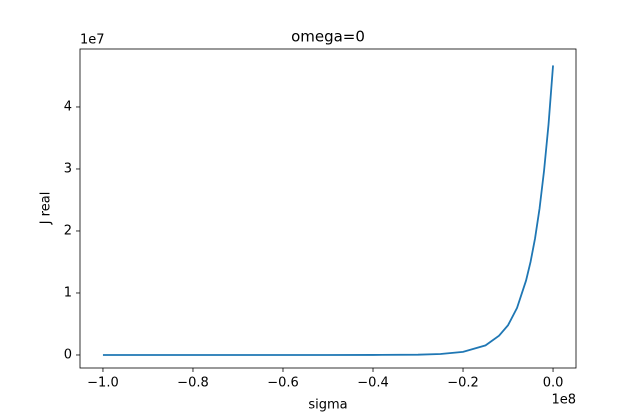  What do you see at coordinates (327, 405) in the screenshot?
I see `x-axis-label: sigma` at bounding box center [327, 405].